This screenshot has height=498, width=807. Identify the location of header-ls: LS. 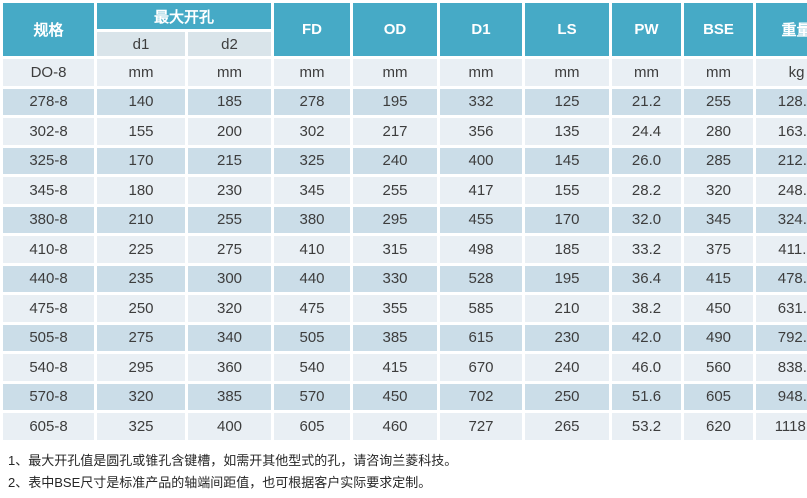
(567, 29).